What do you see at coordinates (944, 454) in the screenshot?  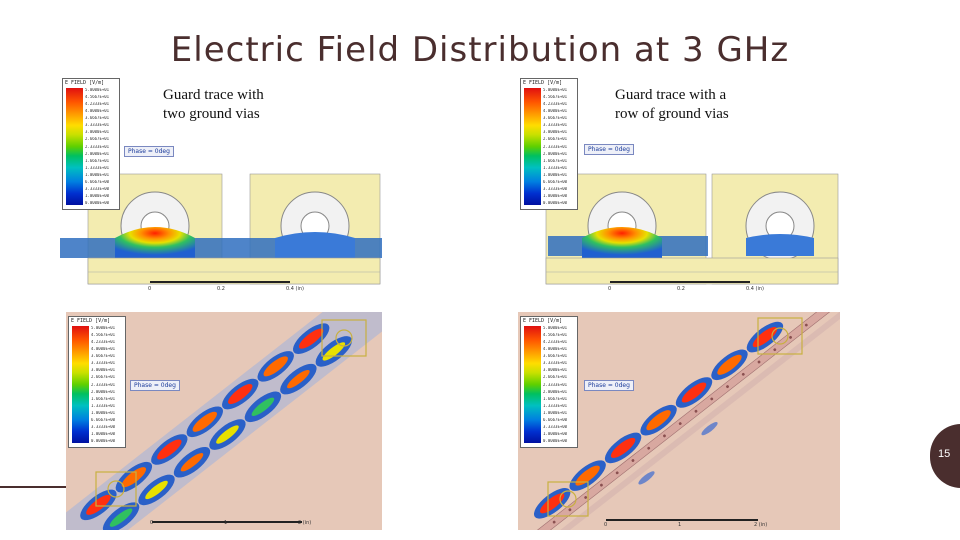 I see `page-number: 15` at bounding box center [944, 454].